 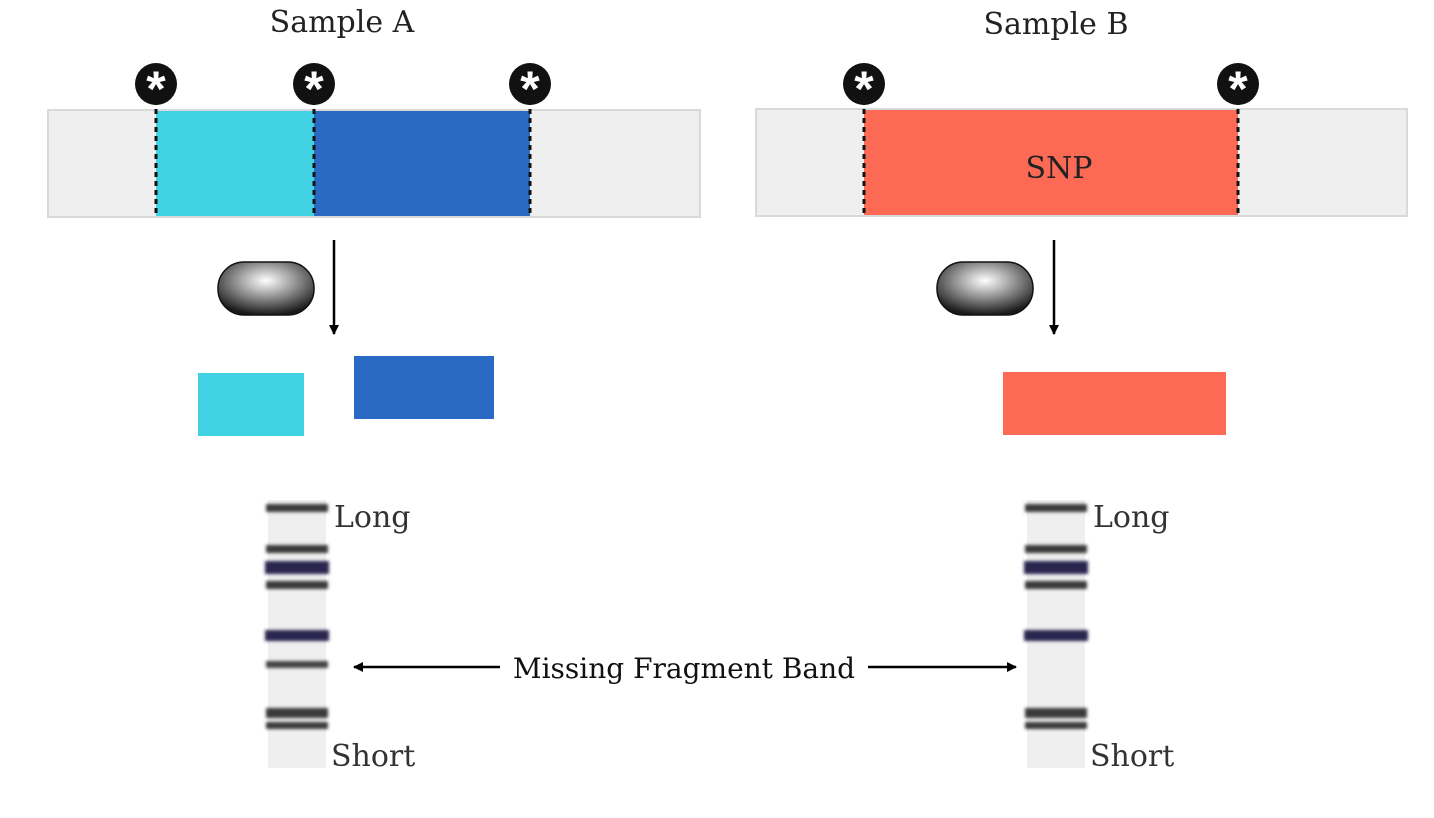 What do you see at coordinates (342, 22) in the screenshot?
I see `panel-title: Sample A` at bounding box center [342, 22].